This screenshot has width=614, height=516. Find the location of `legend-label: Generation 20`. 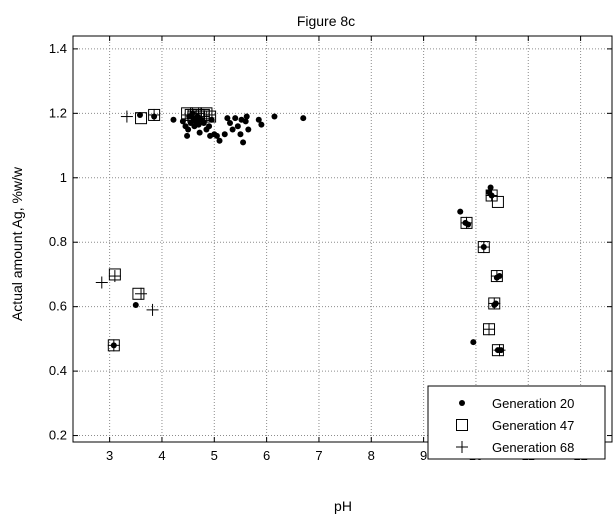

legend-label: Generation 20 is located at coordinates (533, 403).